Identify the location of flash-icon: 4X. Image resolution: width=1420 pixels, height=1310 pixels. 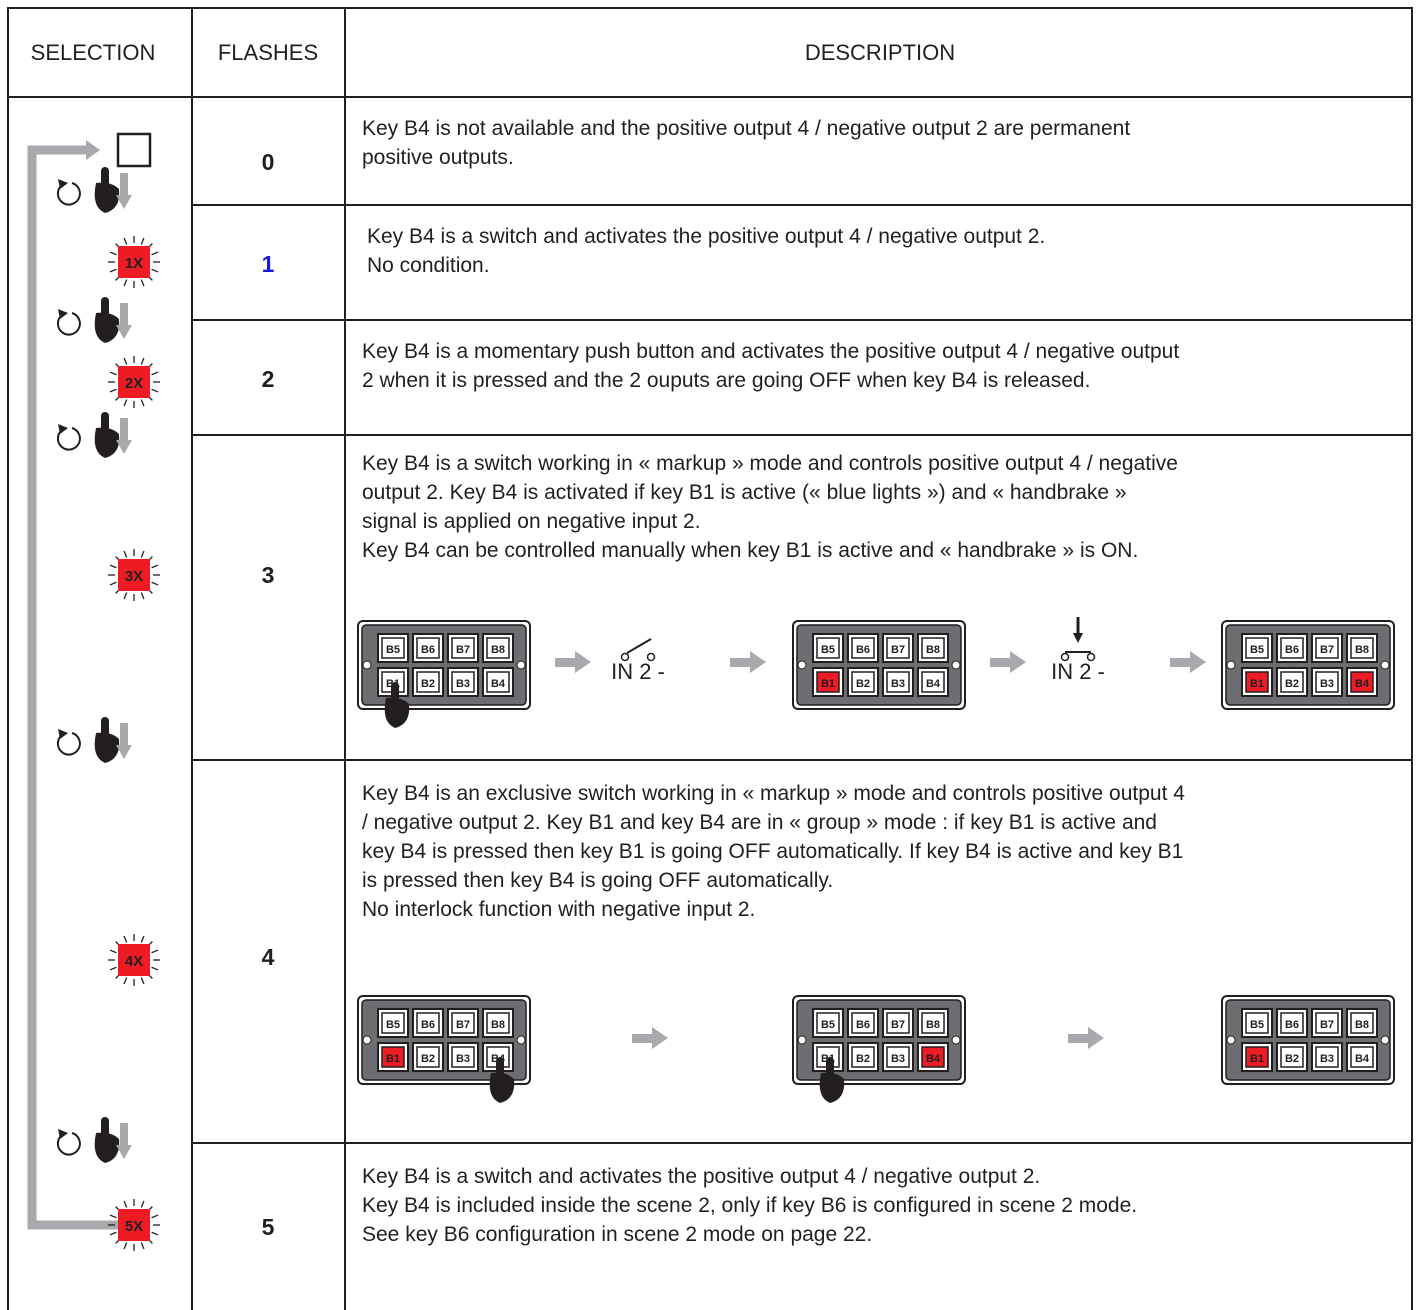
(134, 960).